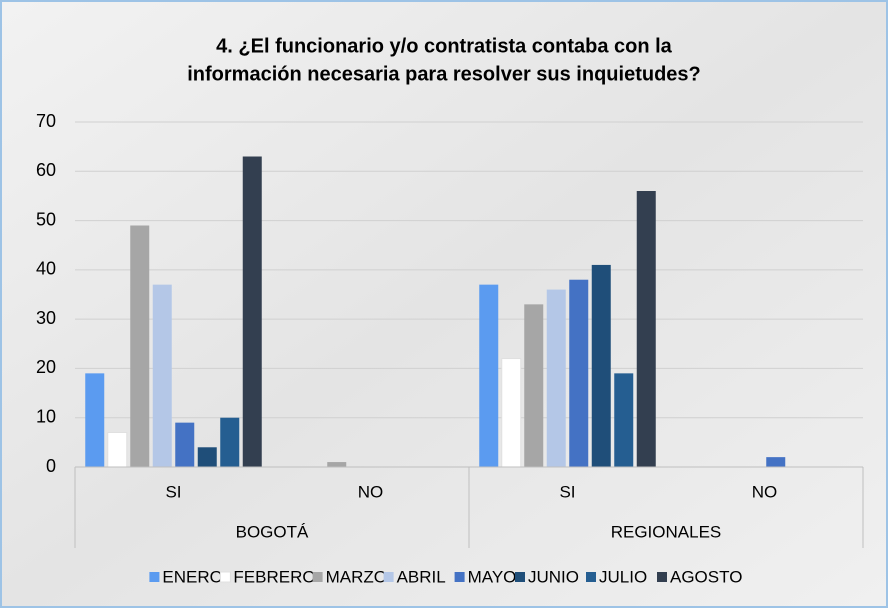 This screenshot has height=608, width=888. I want to click on y-tick-label: 40, so click(46, 269).